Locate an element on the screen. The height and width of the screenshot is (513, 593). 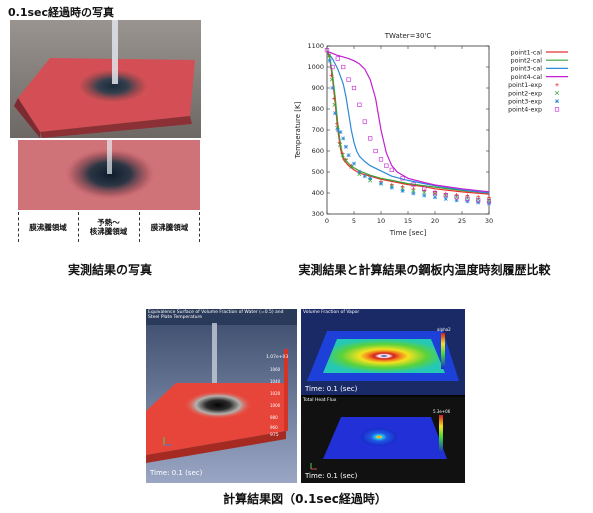
zone-nucleate-boiling: 予熱～ 核沸騰領域 is located at coordinates (108, 227).